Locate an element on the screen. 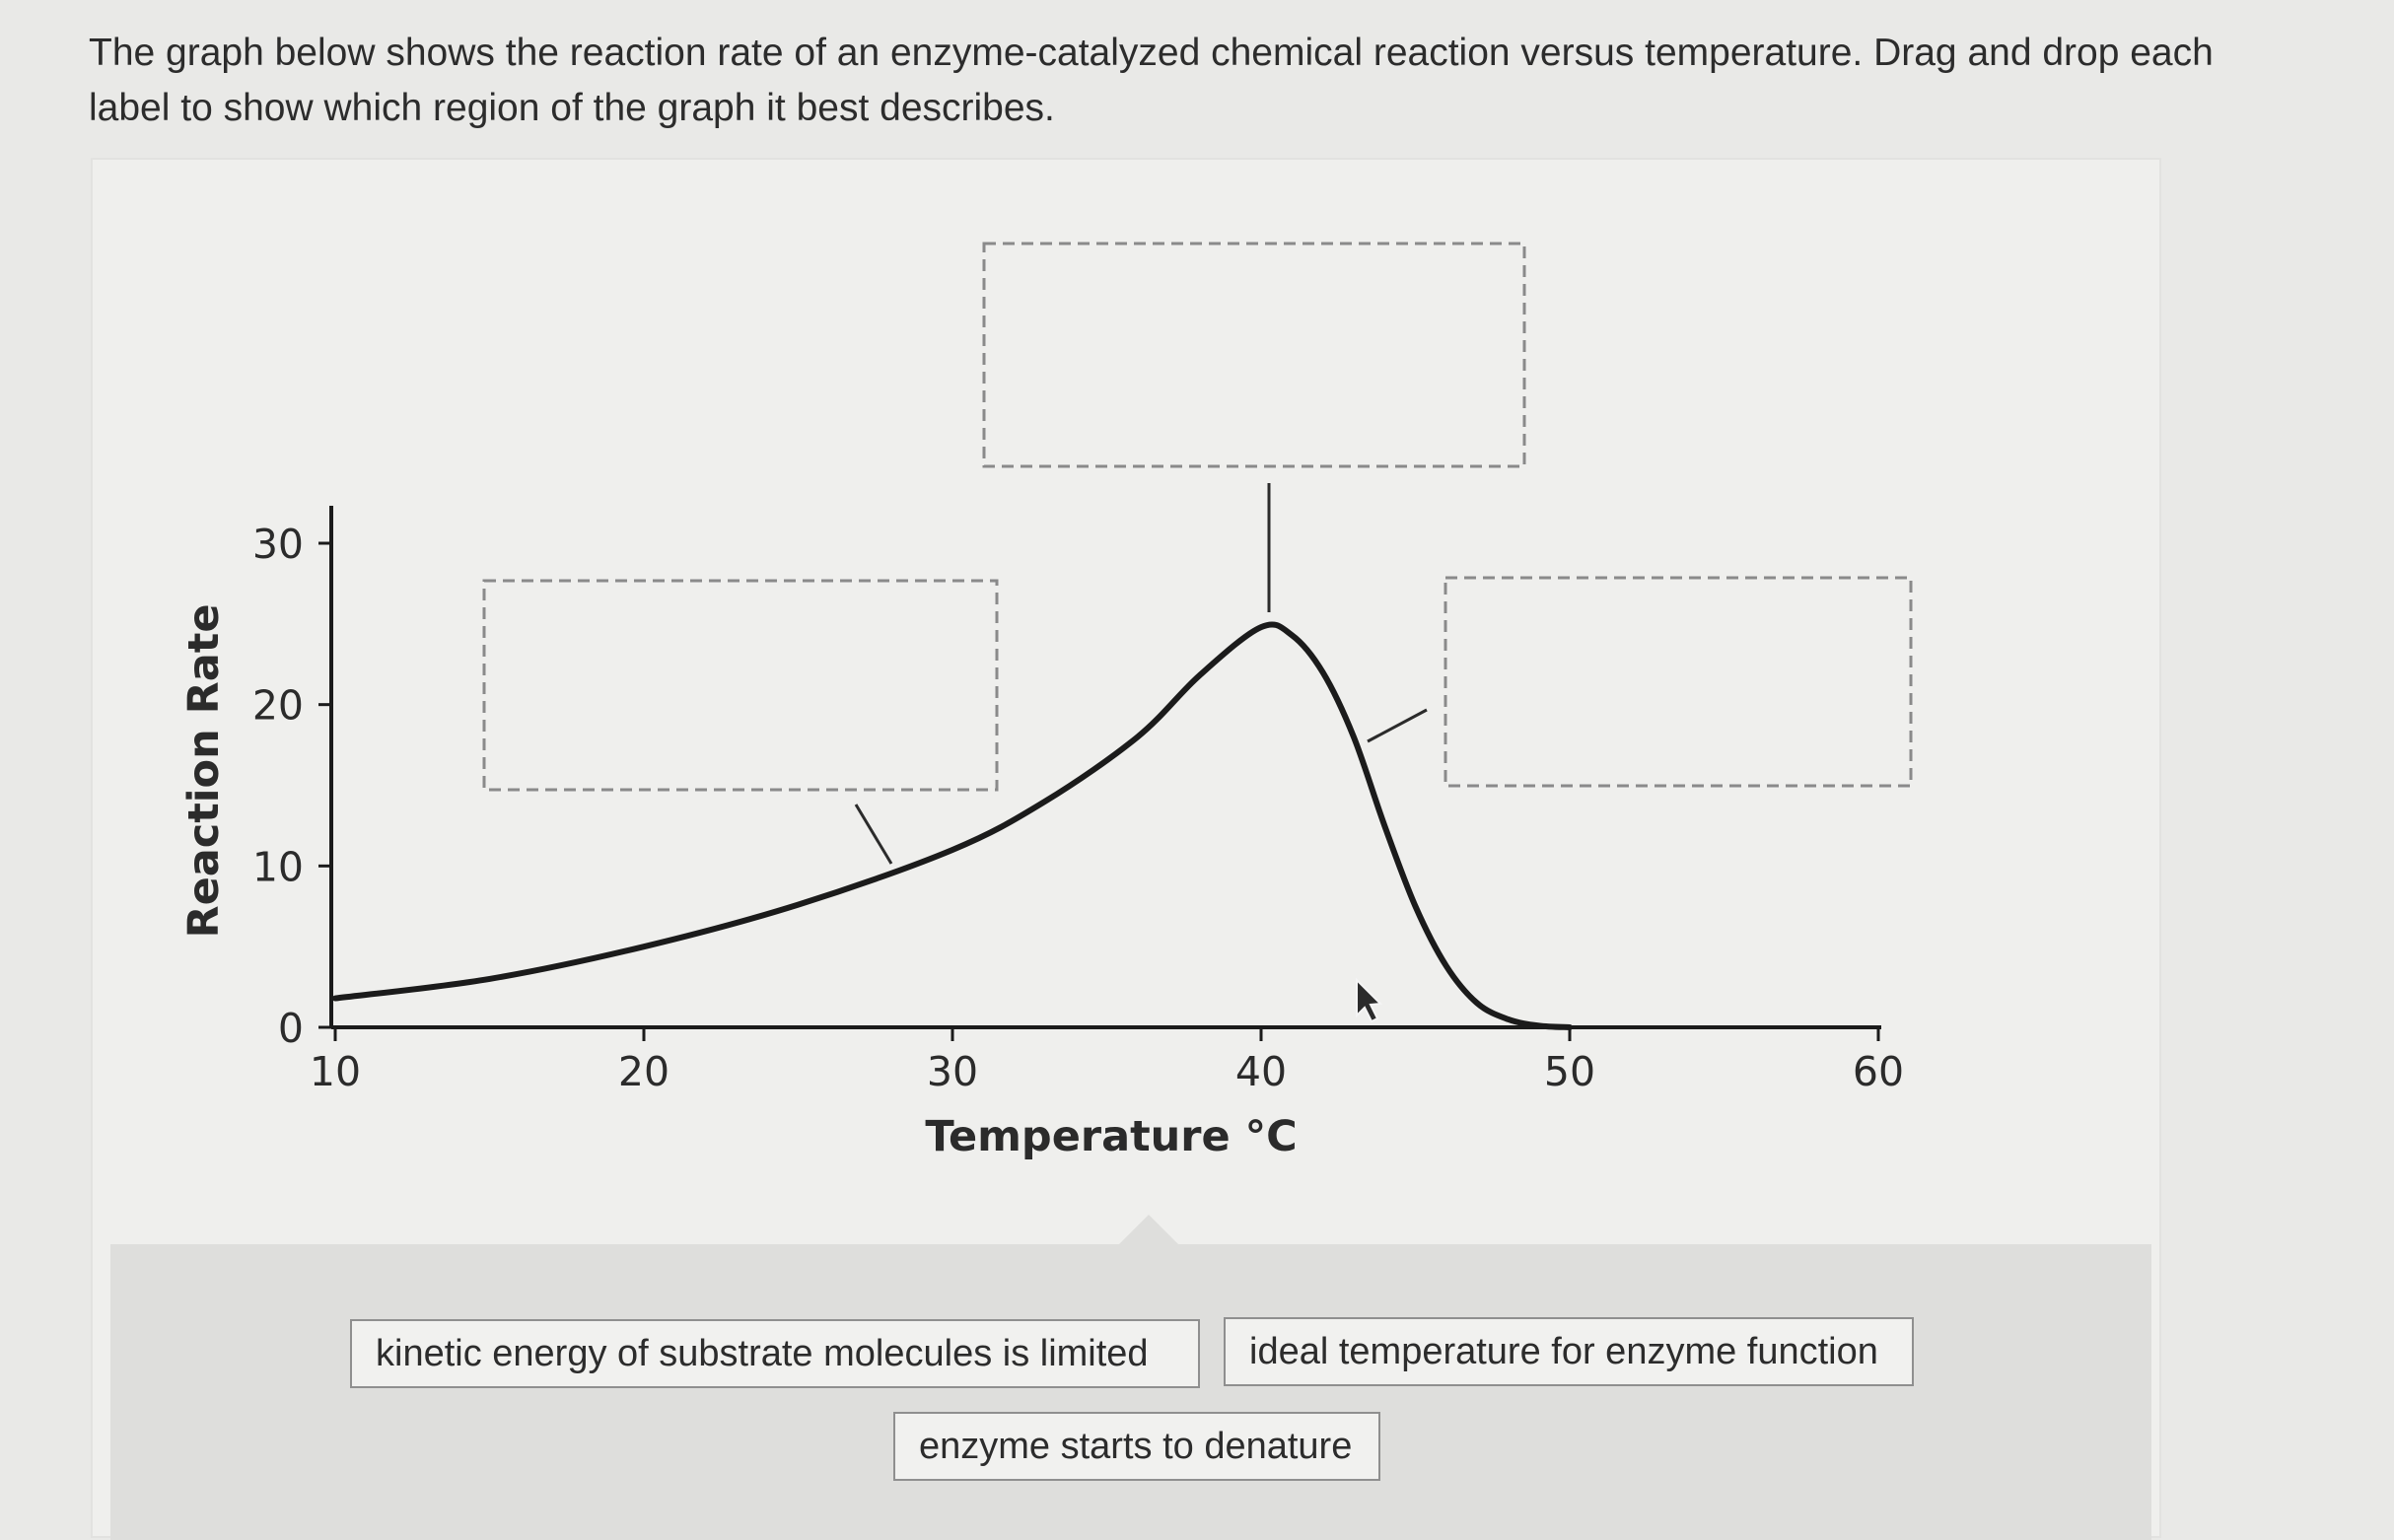 The width and height of the screenshot is (2394, 1540). x-tick-label: 50 is located at coordinates (1570, 1071).